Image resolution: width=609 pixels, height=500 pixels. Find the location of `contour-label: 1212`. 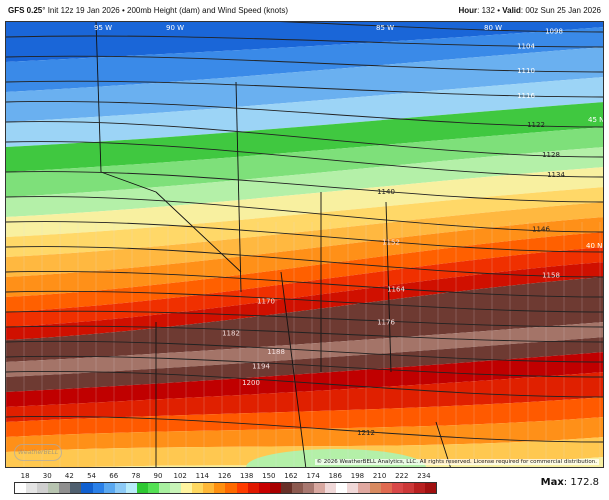

contour-label: 1212 is located at coordinates (366, 433).